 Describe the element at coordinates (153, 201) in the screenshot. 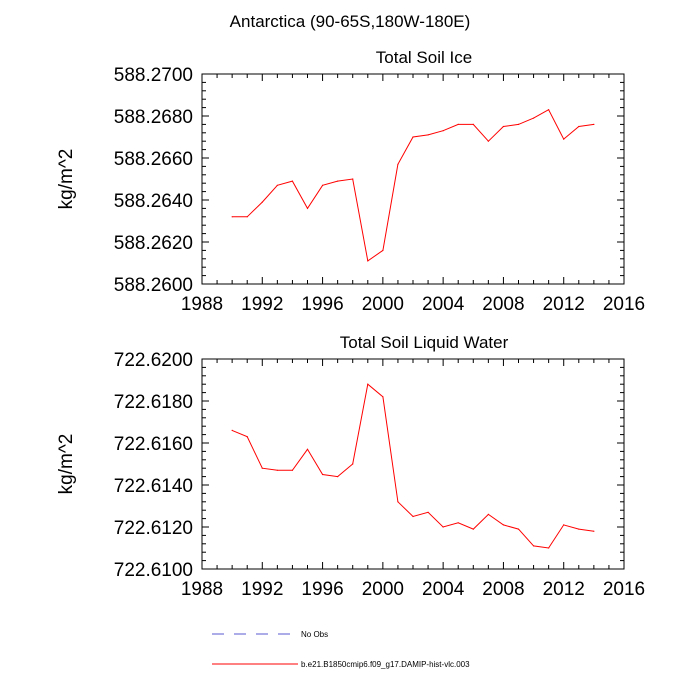

I see `y-tick-label: 588.2640` at that location.